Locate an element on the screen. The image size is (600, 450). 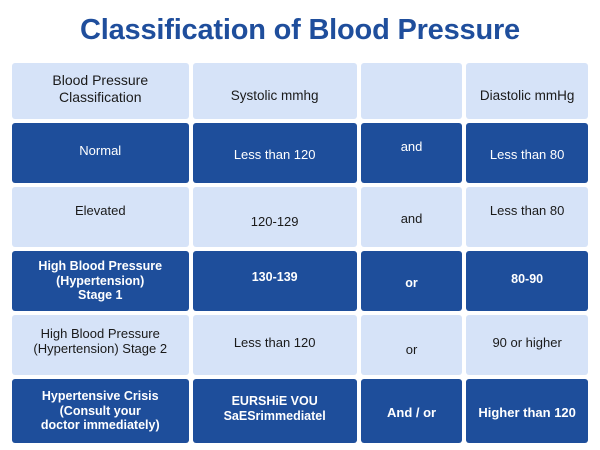
classification-line2: (Consult your is located at coordinates (100, 410).